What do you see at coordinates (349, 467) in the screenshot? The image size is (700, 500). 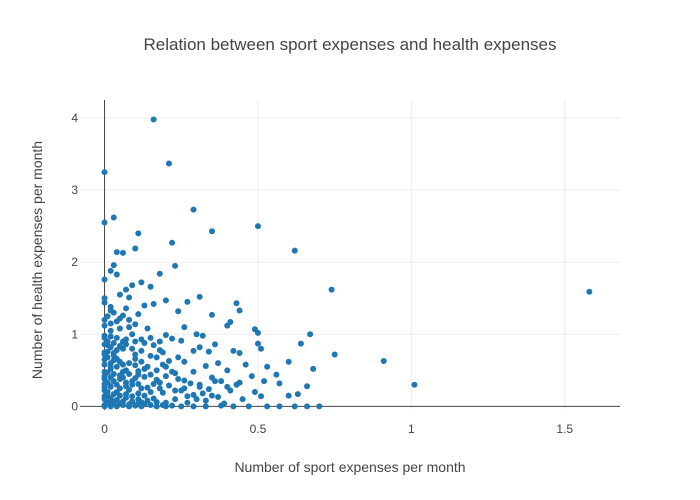 I see `x-axis-title: Number of sport expenses per month` at bounding box center [349, 467].